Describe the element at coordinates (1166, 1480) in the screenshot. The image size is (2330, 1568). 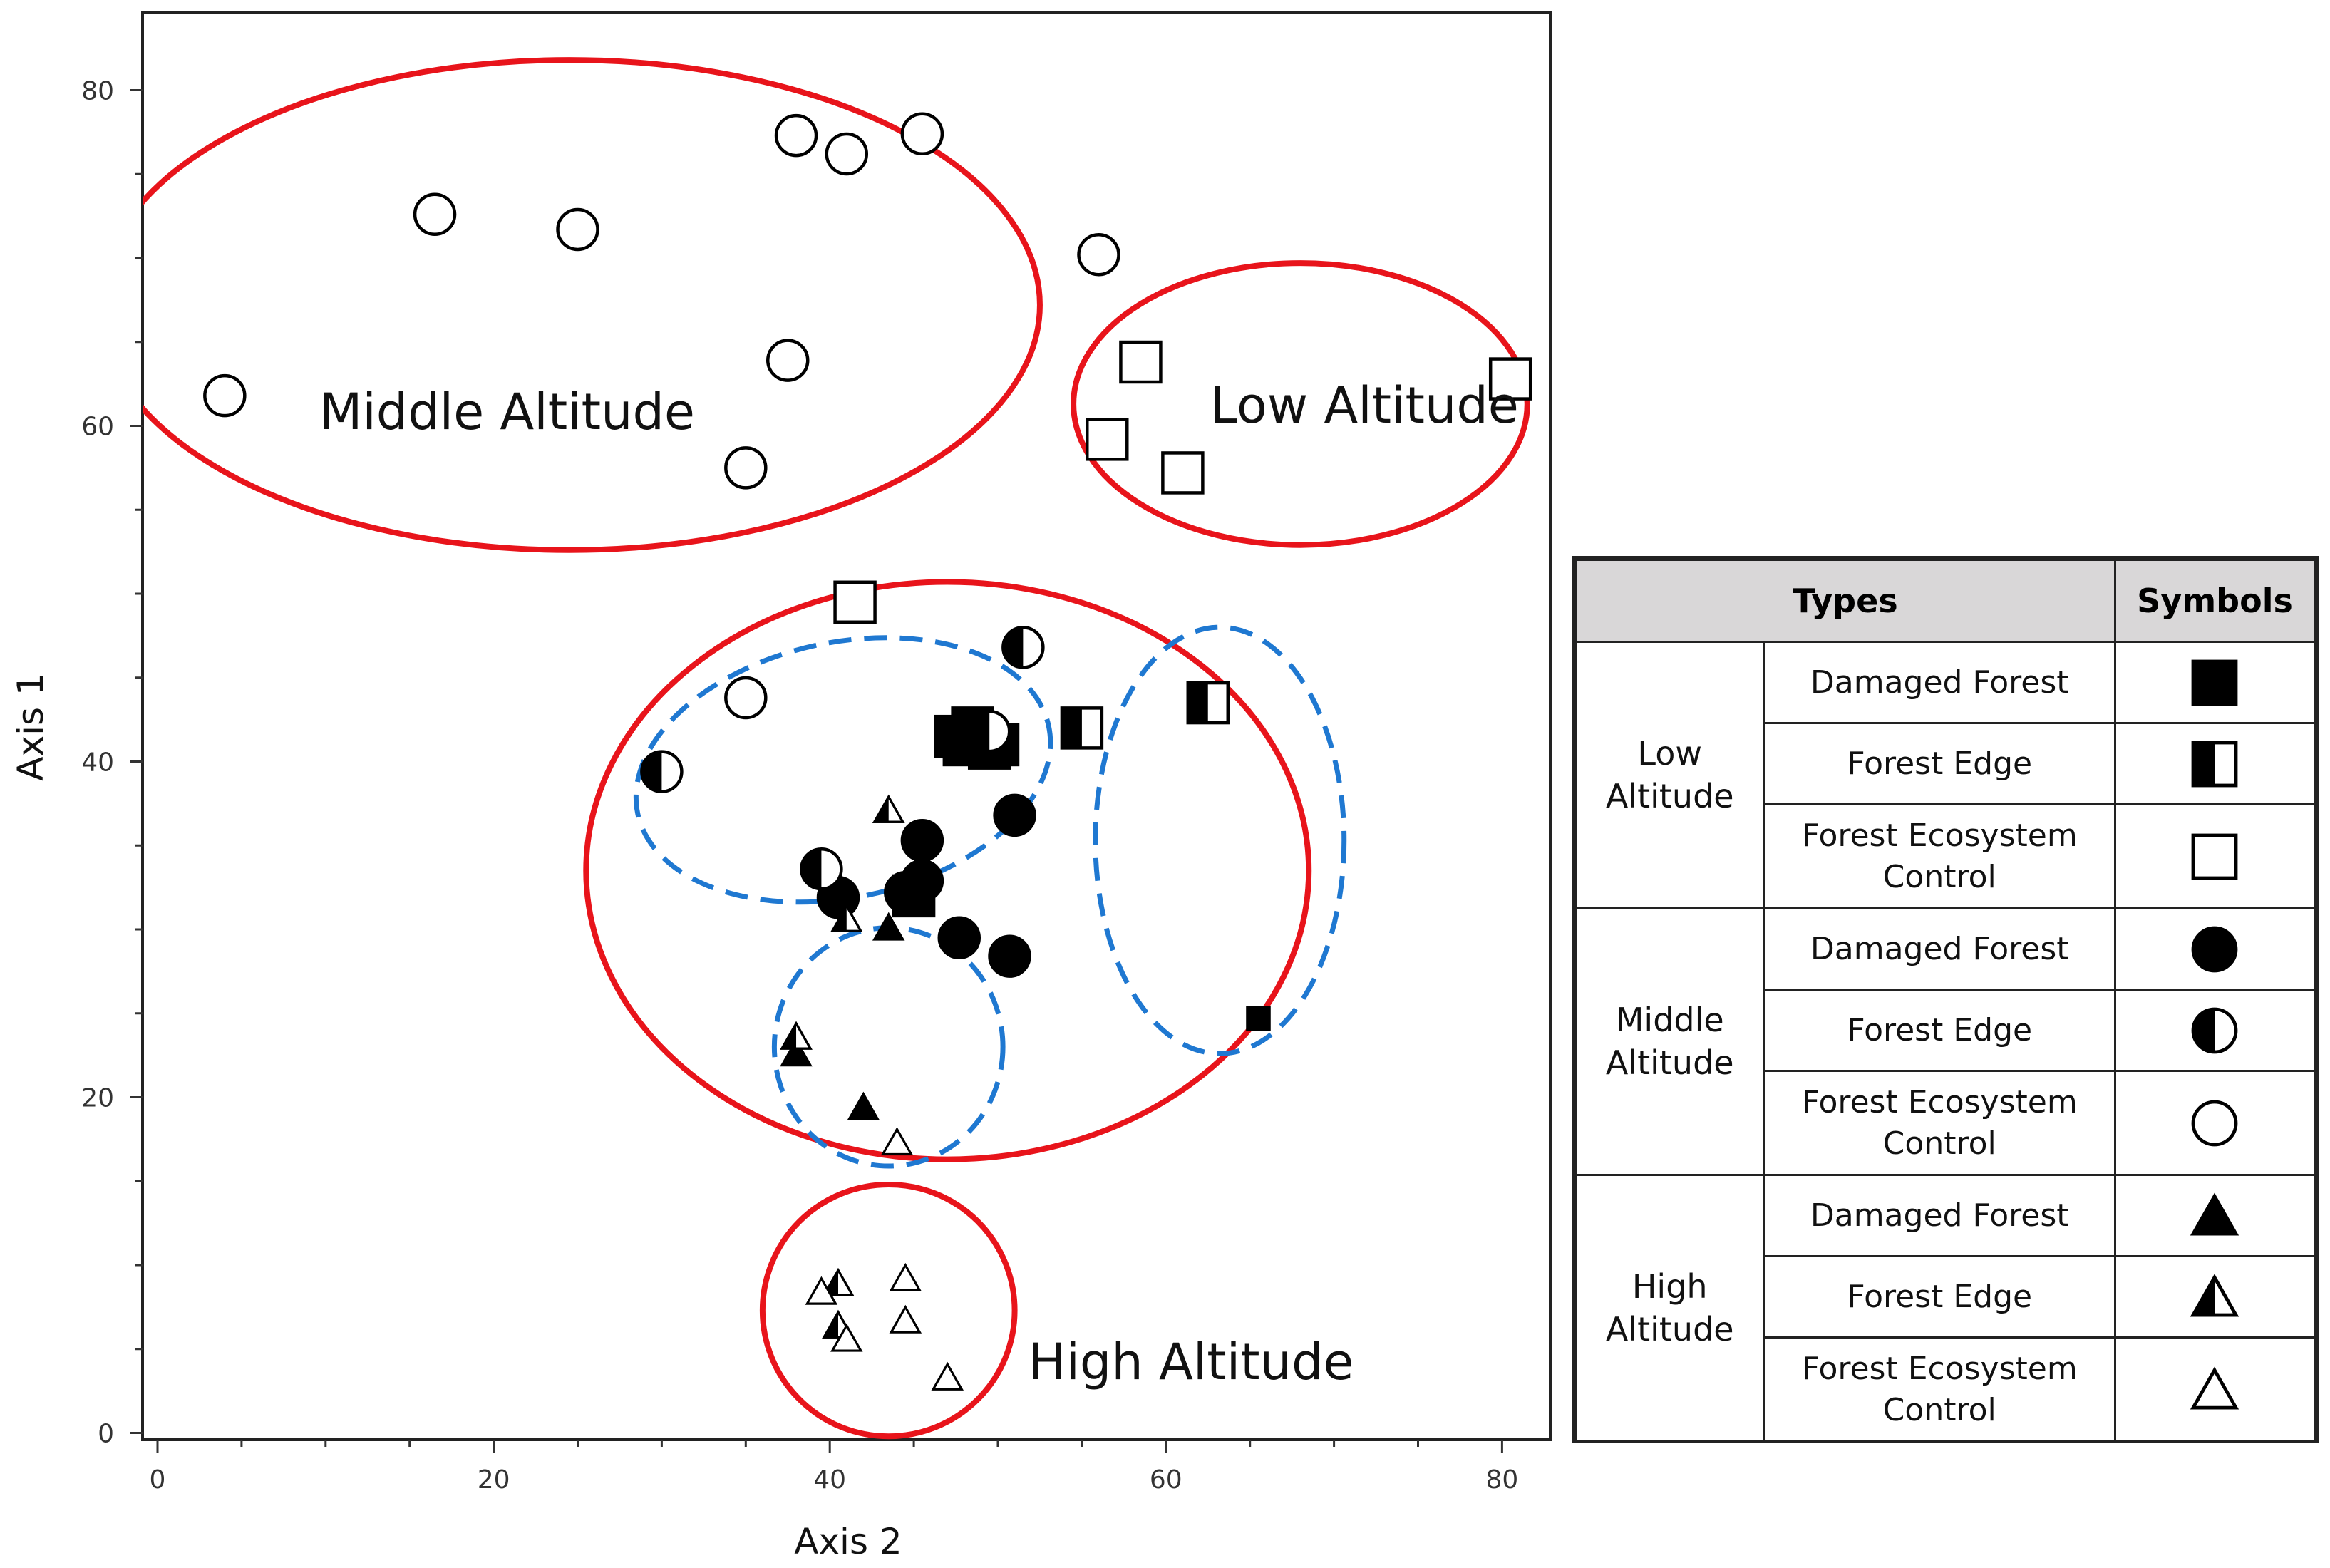
I see `x-tick-label: 60` at that location.